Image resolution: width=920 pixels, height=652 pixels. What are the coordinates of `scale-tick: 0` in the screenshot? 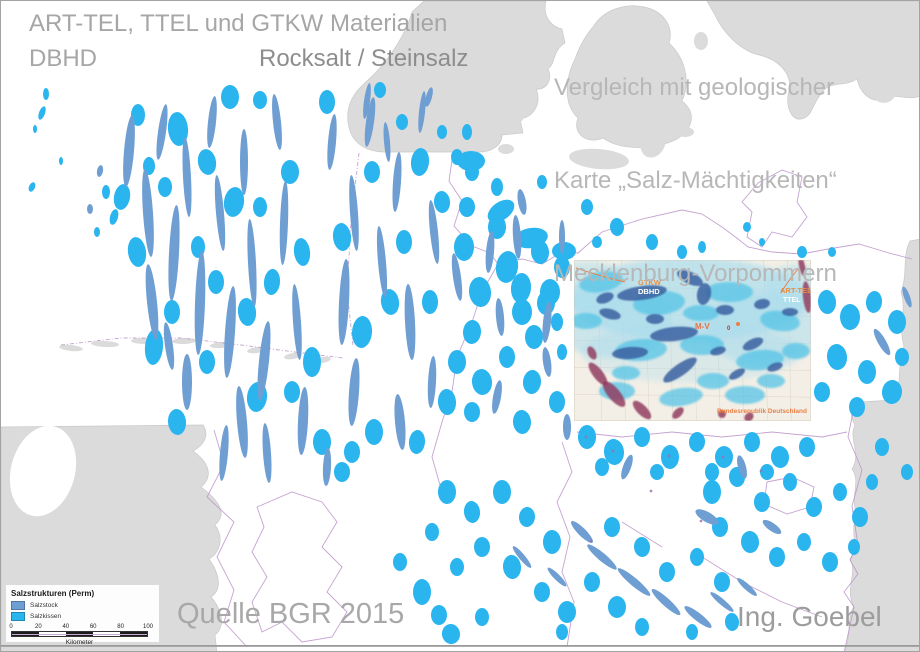 It's located at (11, 627).